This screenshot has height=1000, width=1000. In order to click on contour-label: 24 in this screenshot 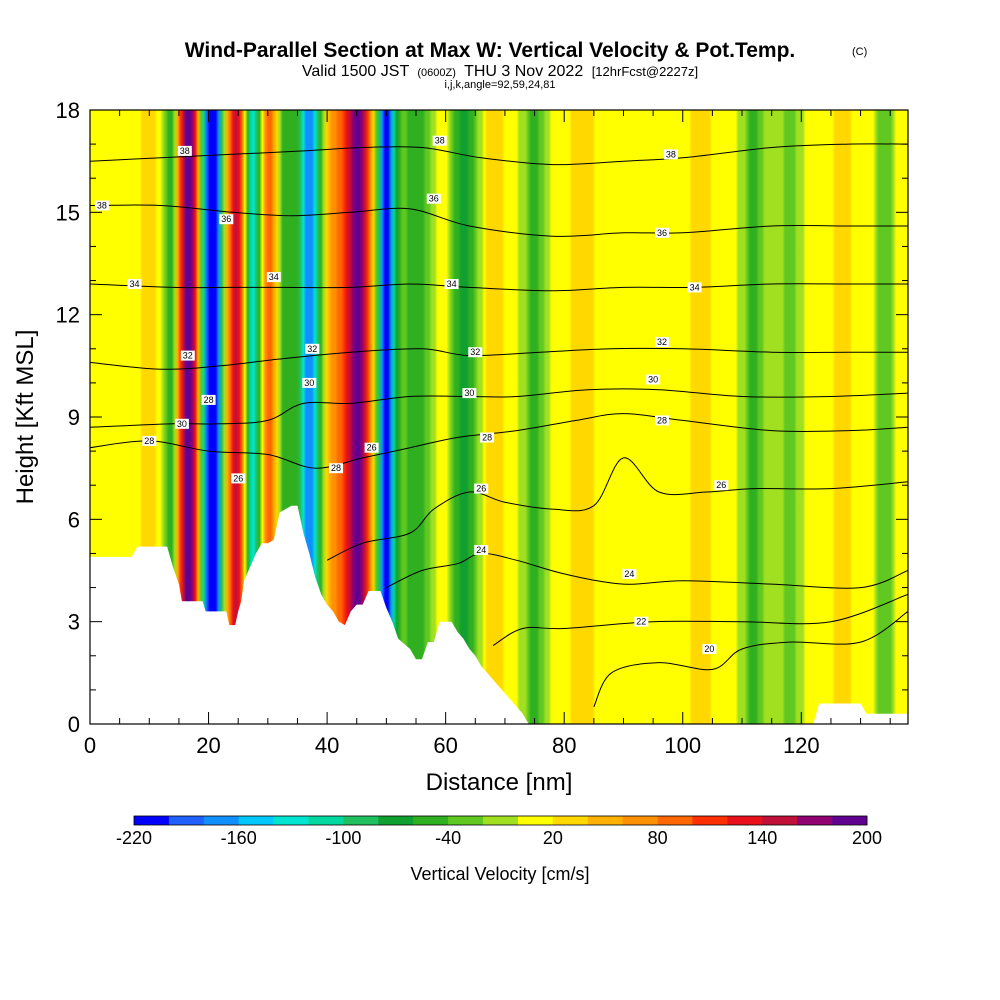, I will do `click(629, 573)`.